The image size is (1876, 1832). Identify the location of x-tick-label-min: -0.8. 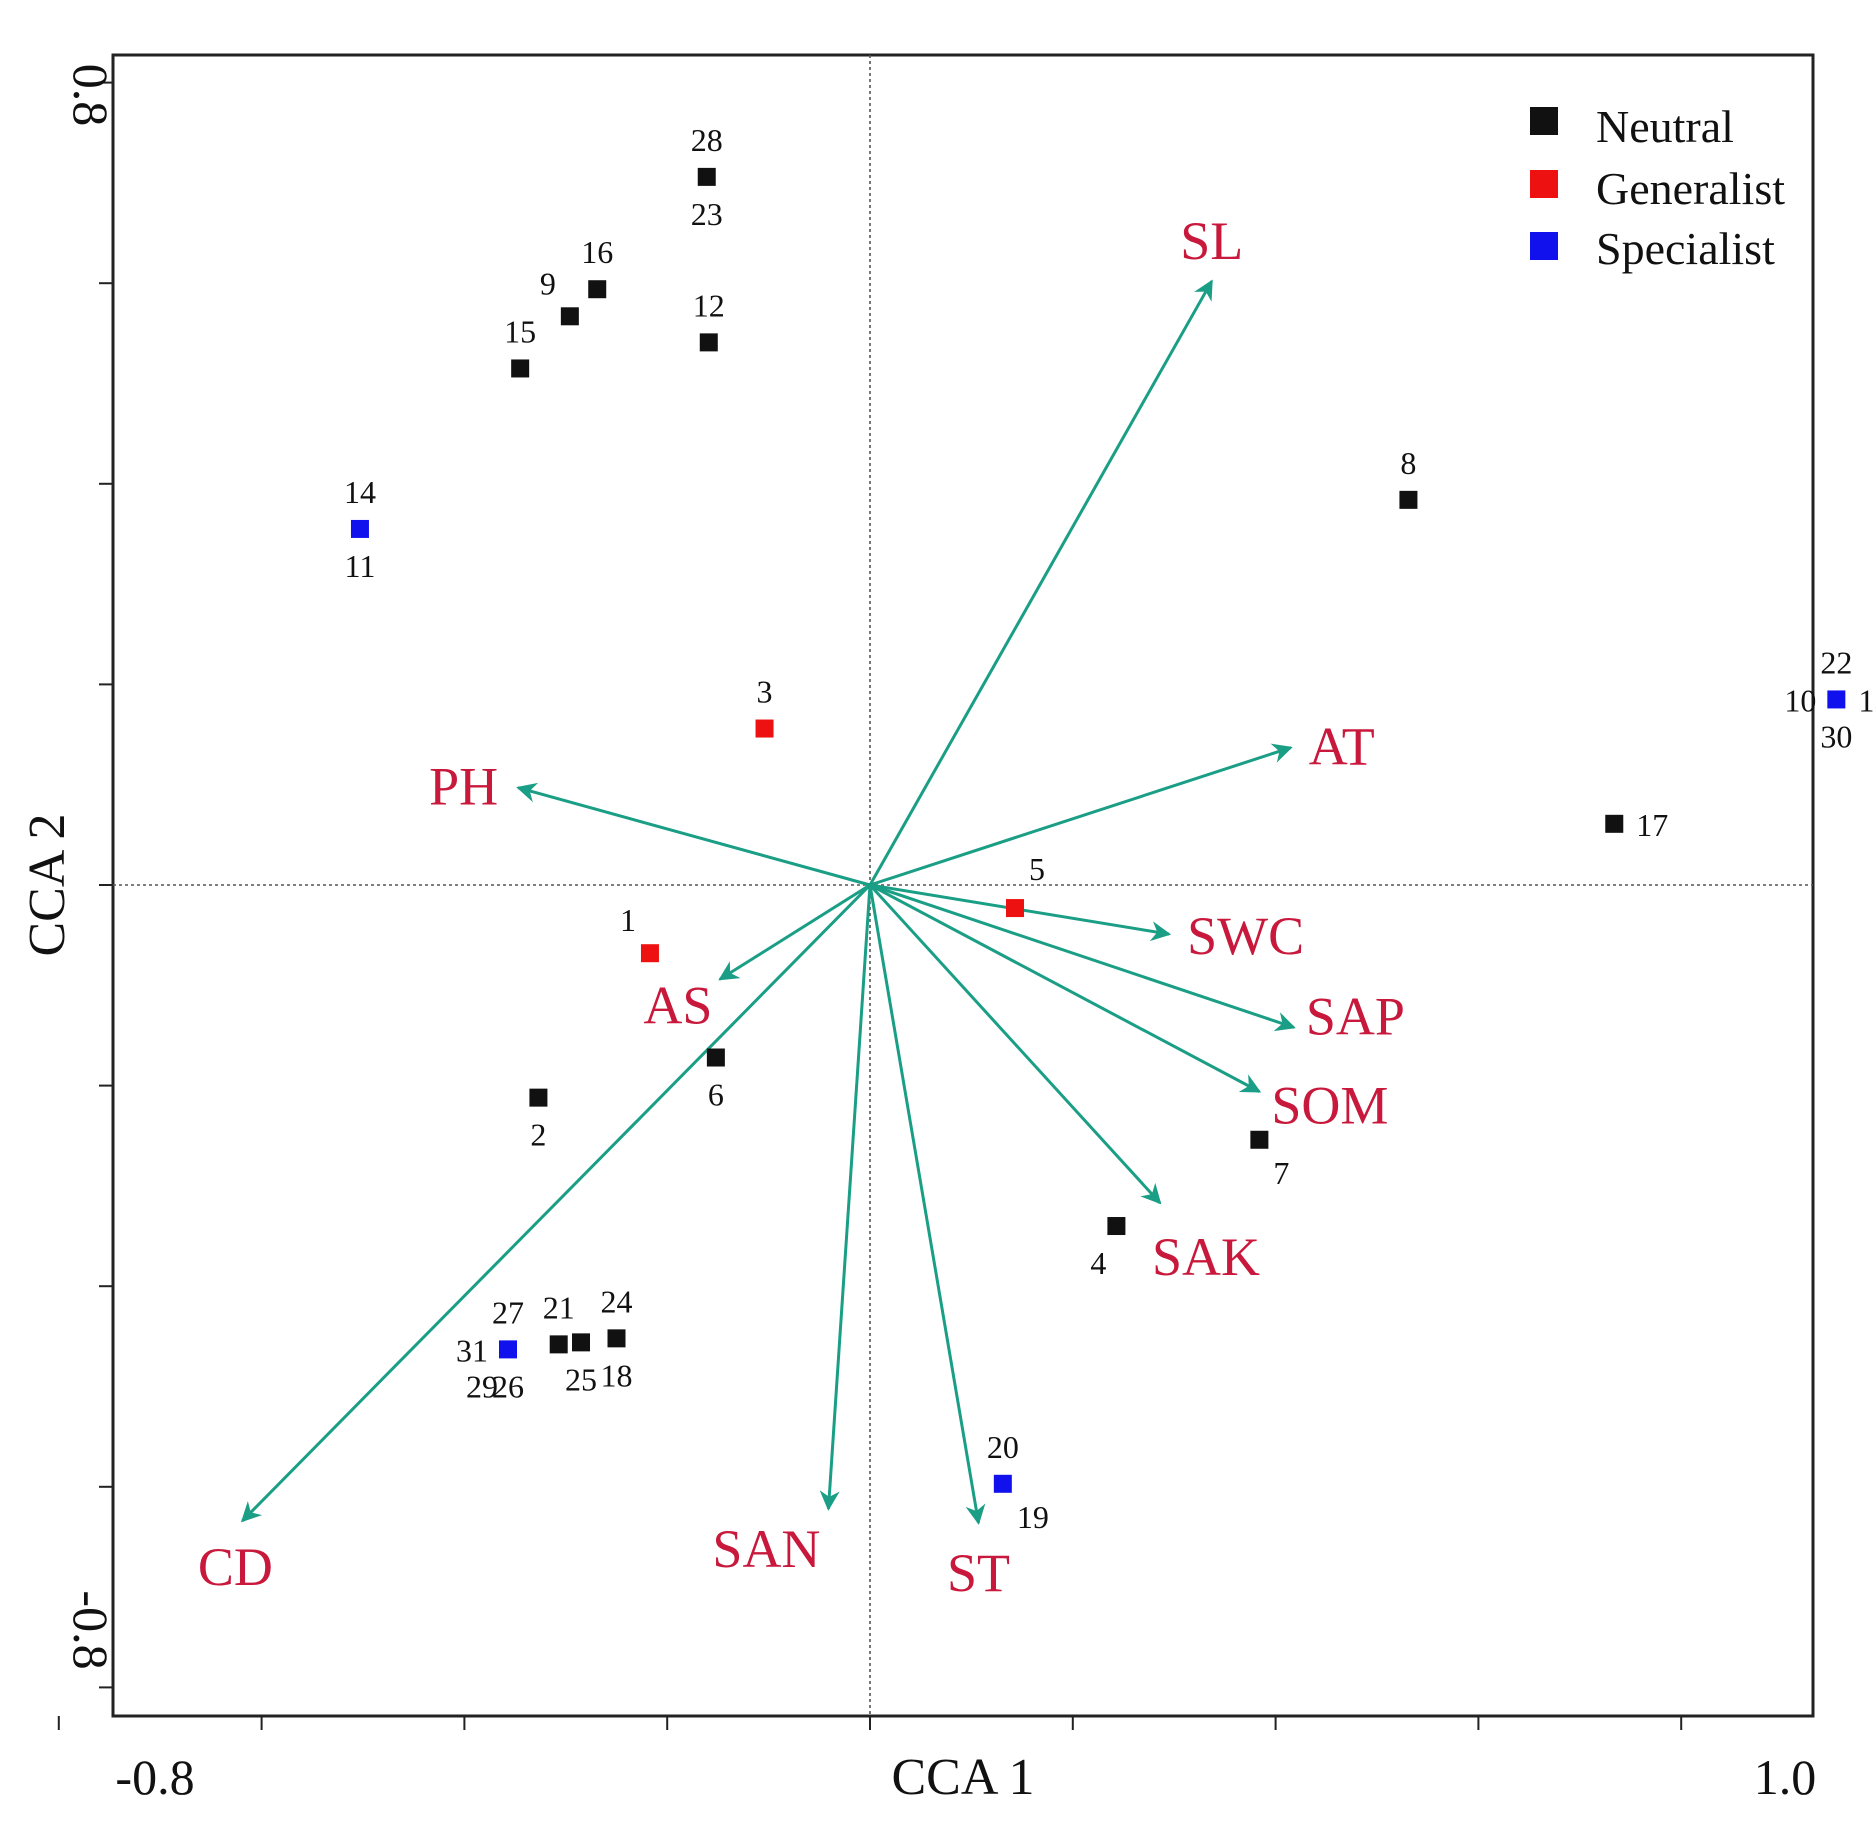
(154, 1777).